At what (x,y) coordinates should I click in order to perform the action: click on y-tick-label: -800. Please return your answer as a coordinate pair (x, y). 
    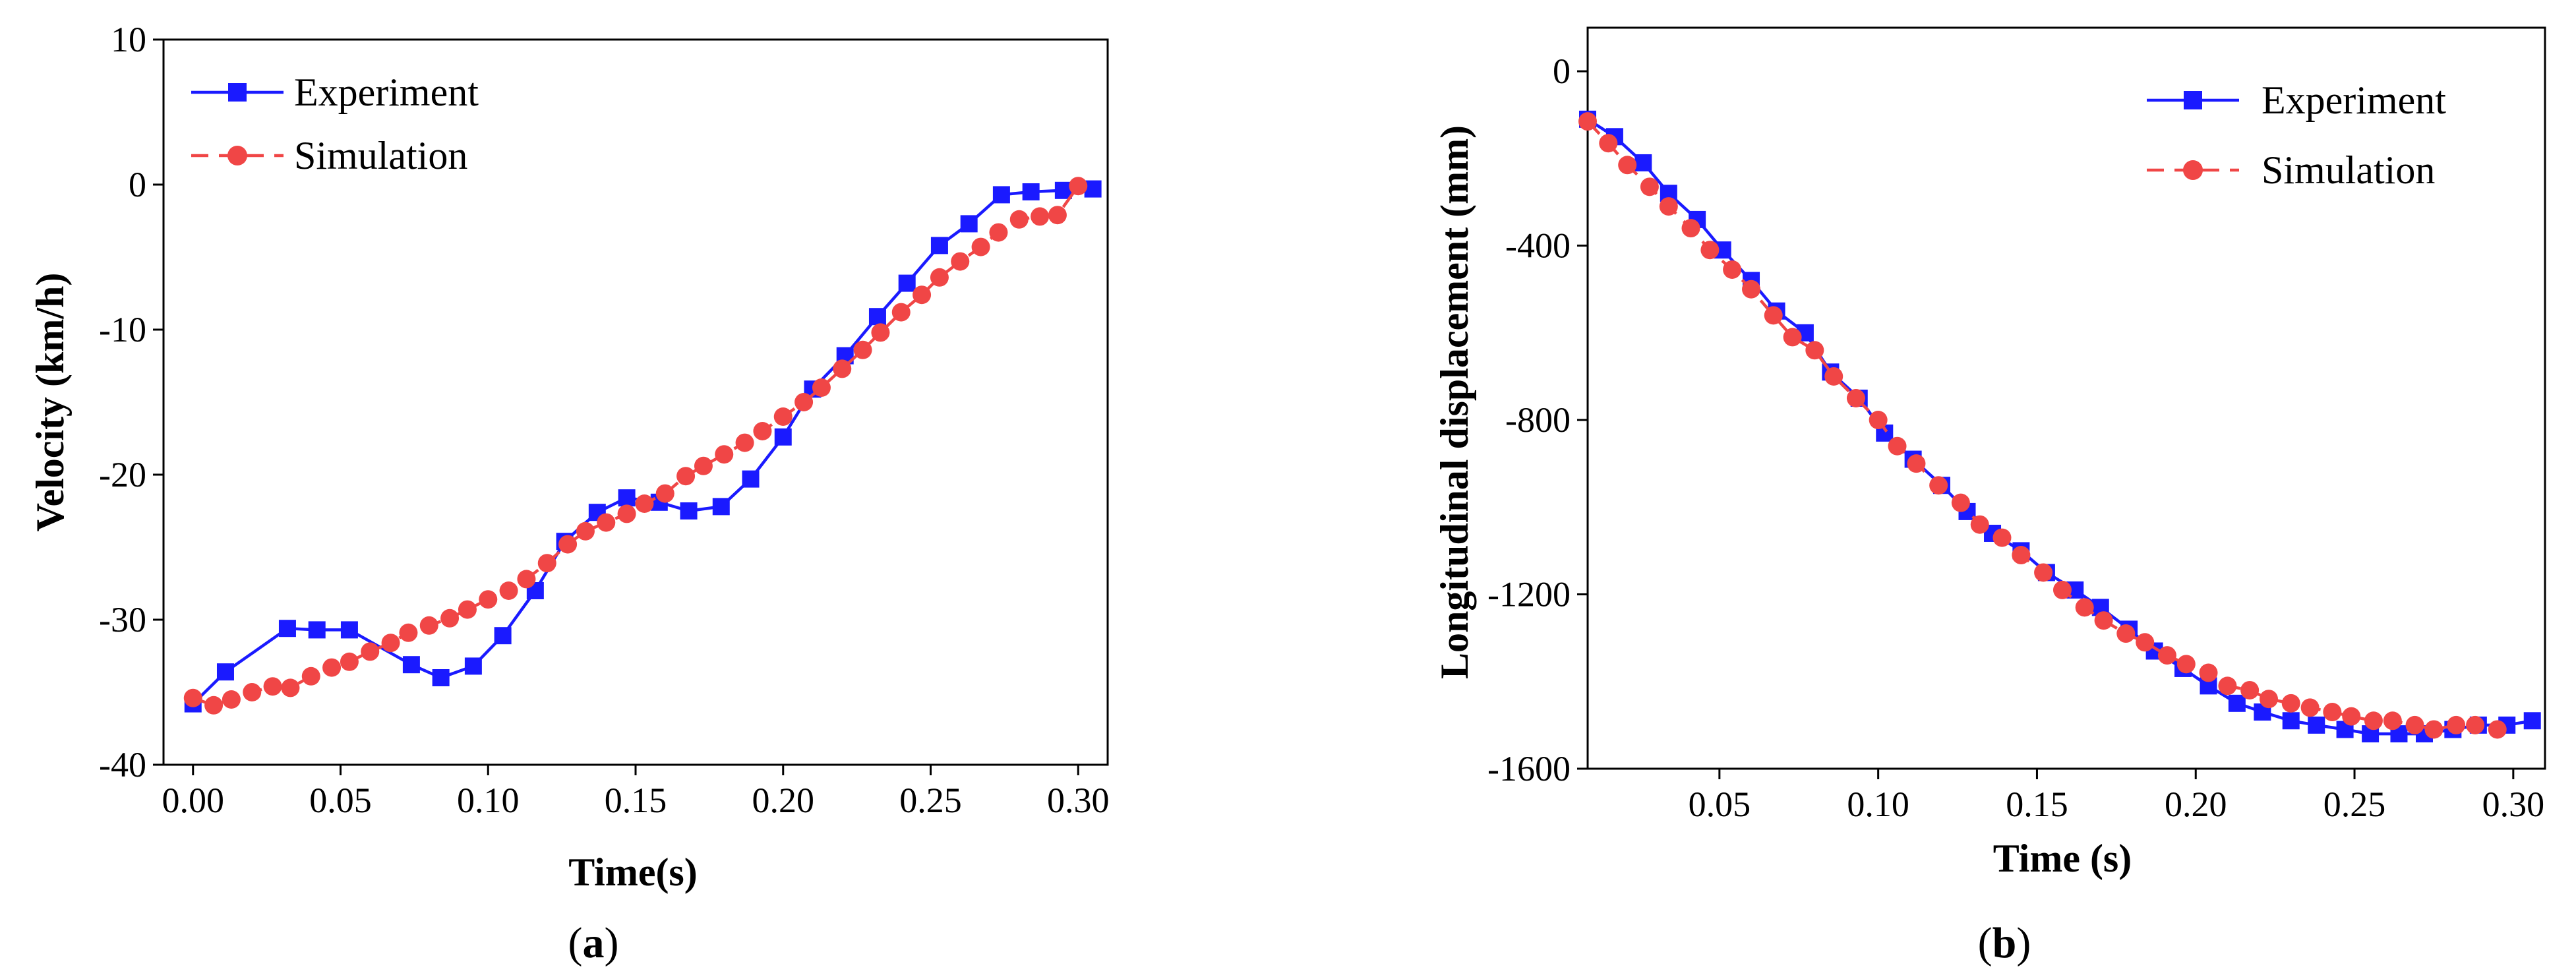
    Looking at the image, I should click on (1538, 420).